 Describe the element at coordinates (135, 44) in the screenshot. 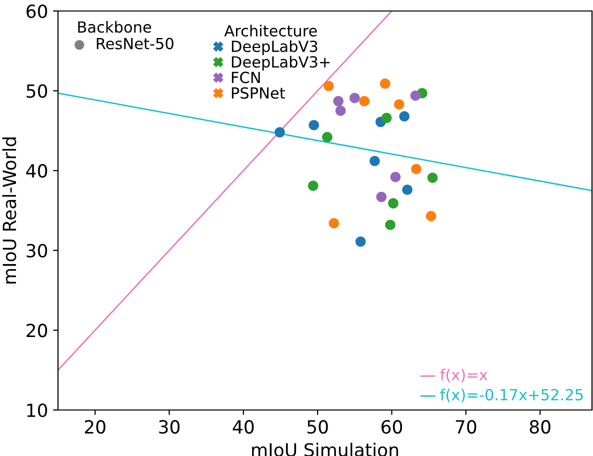

I see `annotation: ResNet-50` at that location.